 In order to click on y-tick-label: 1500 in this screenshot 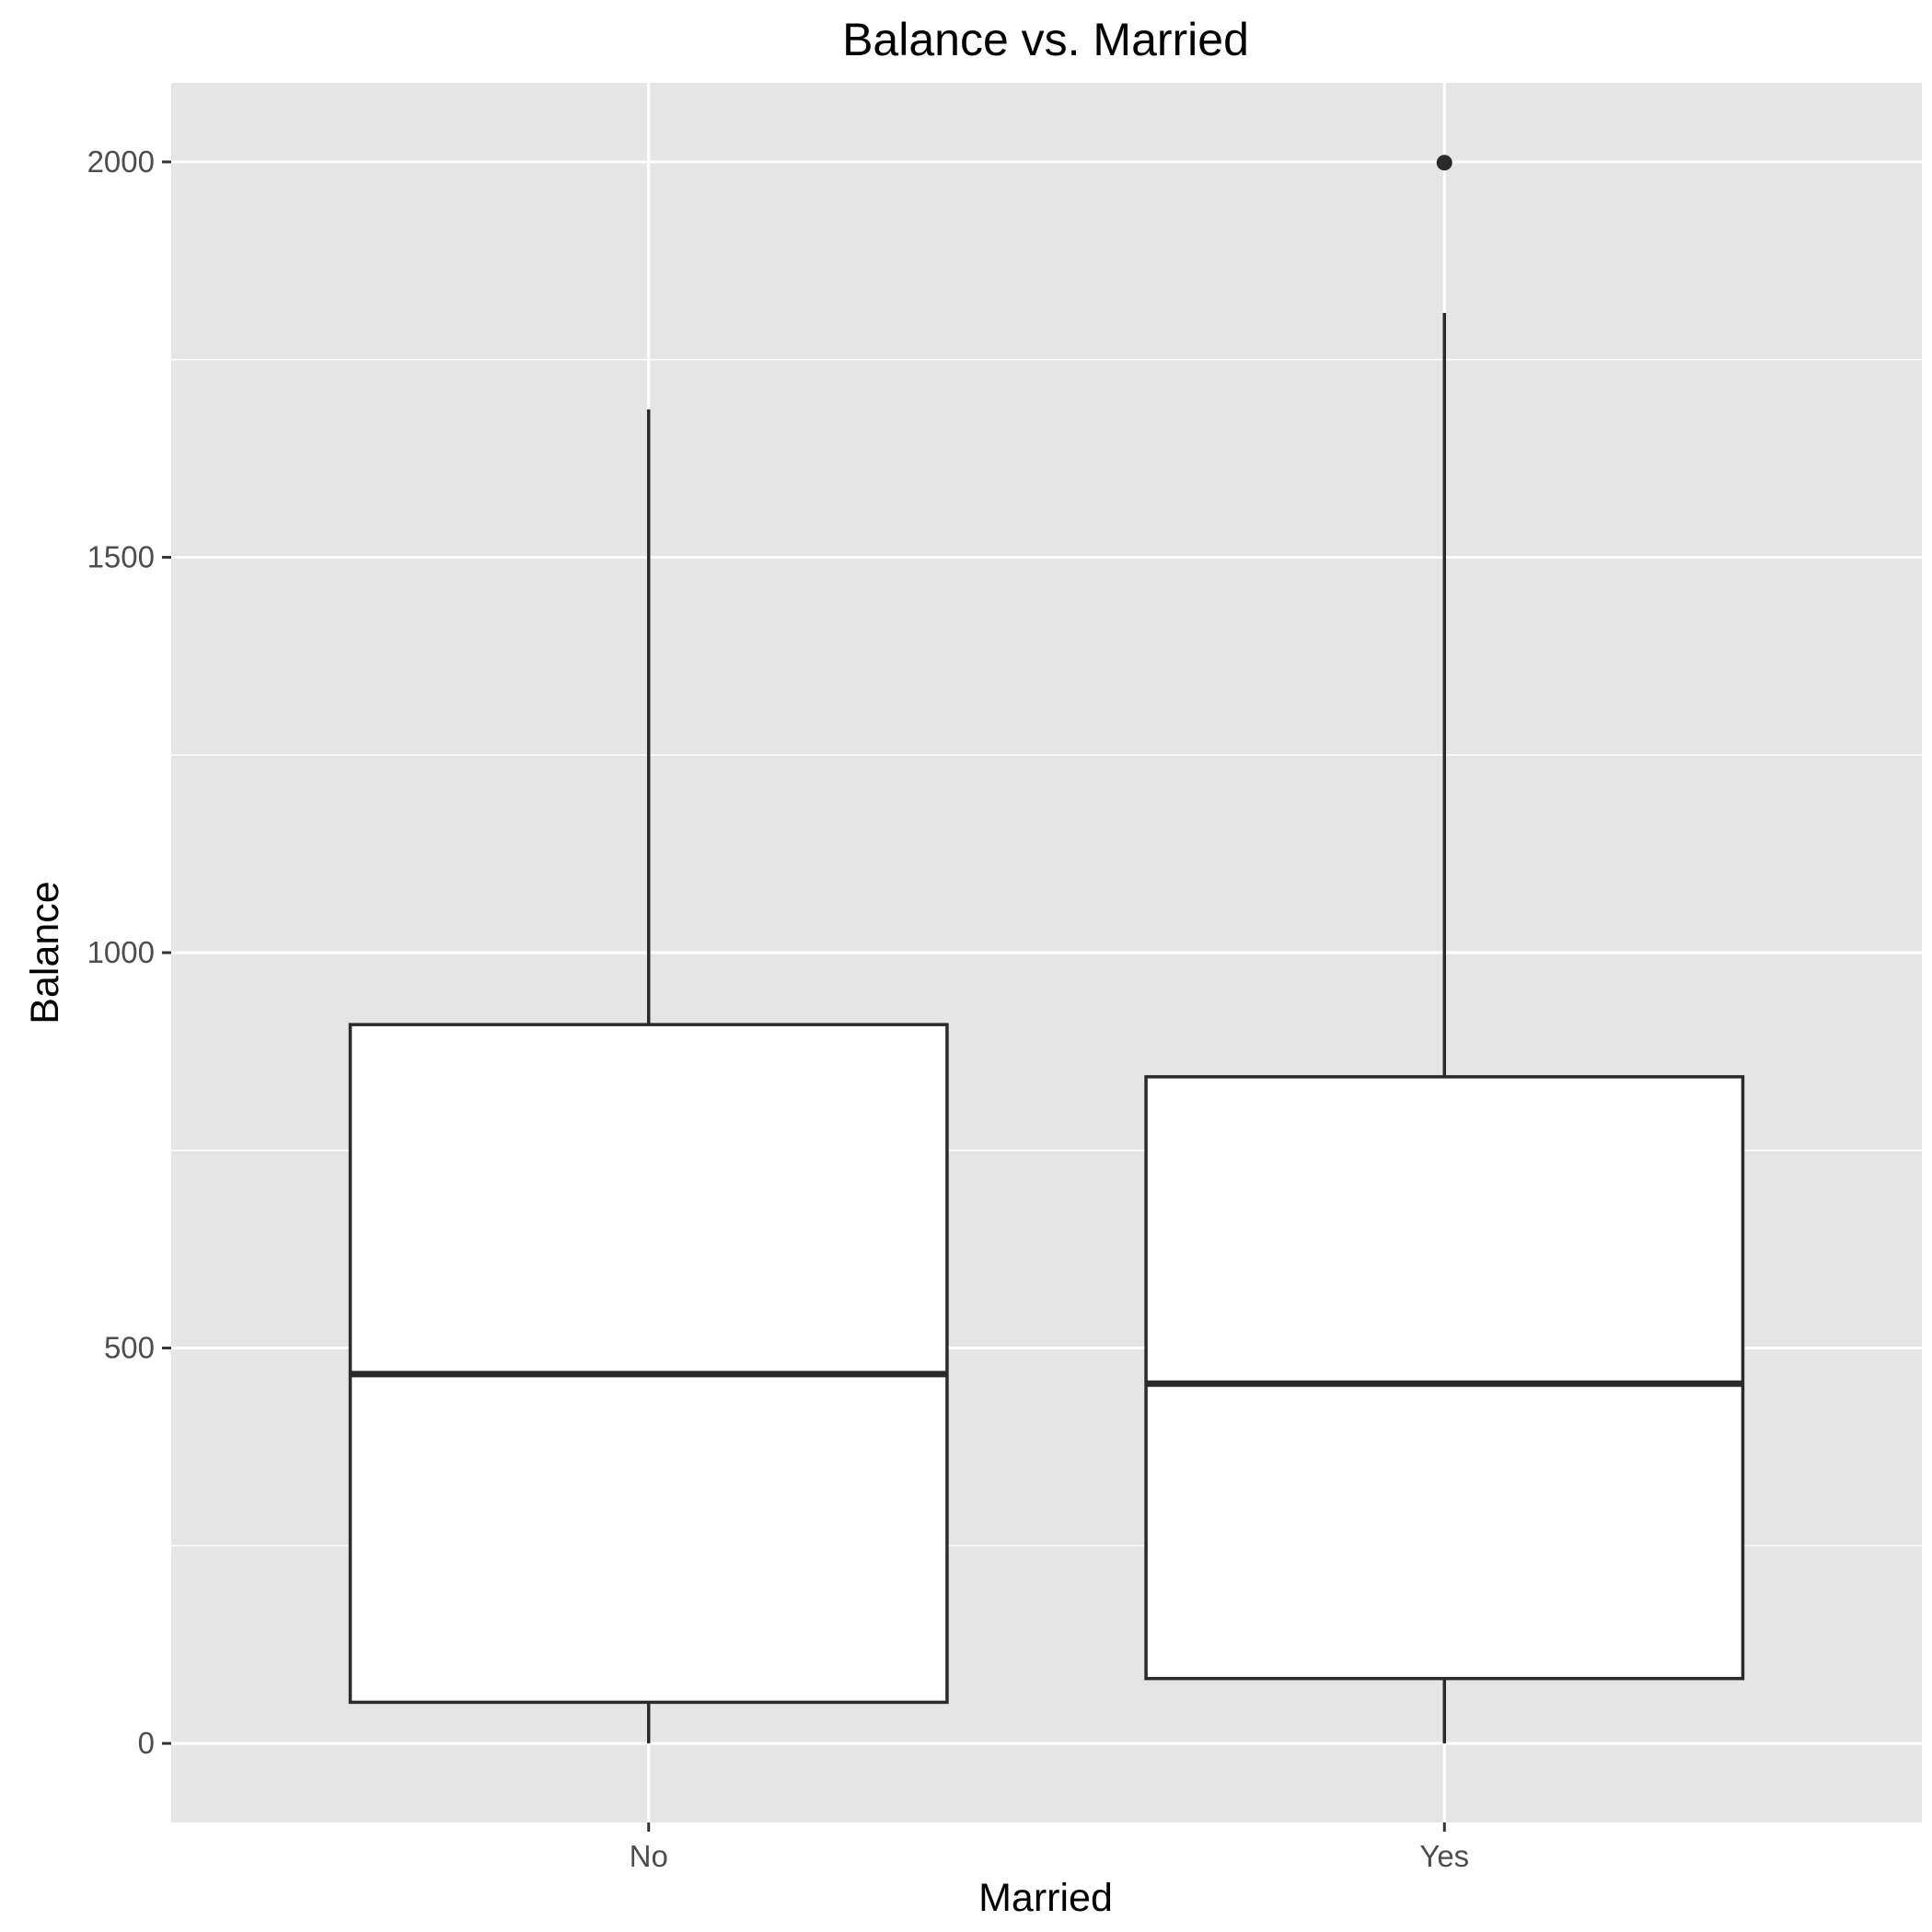, I will do `click(121, 556)`.